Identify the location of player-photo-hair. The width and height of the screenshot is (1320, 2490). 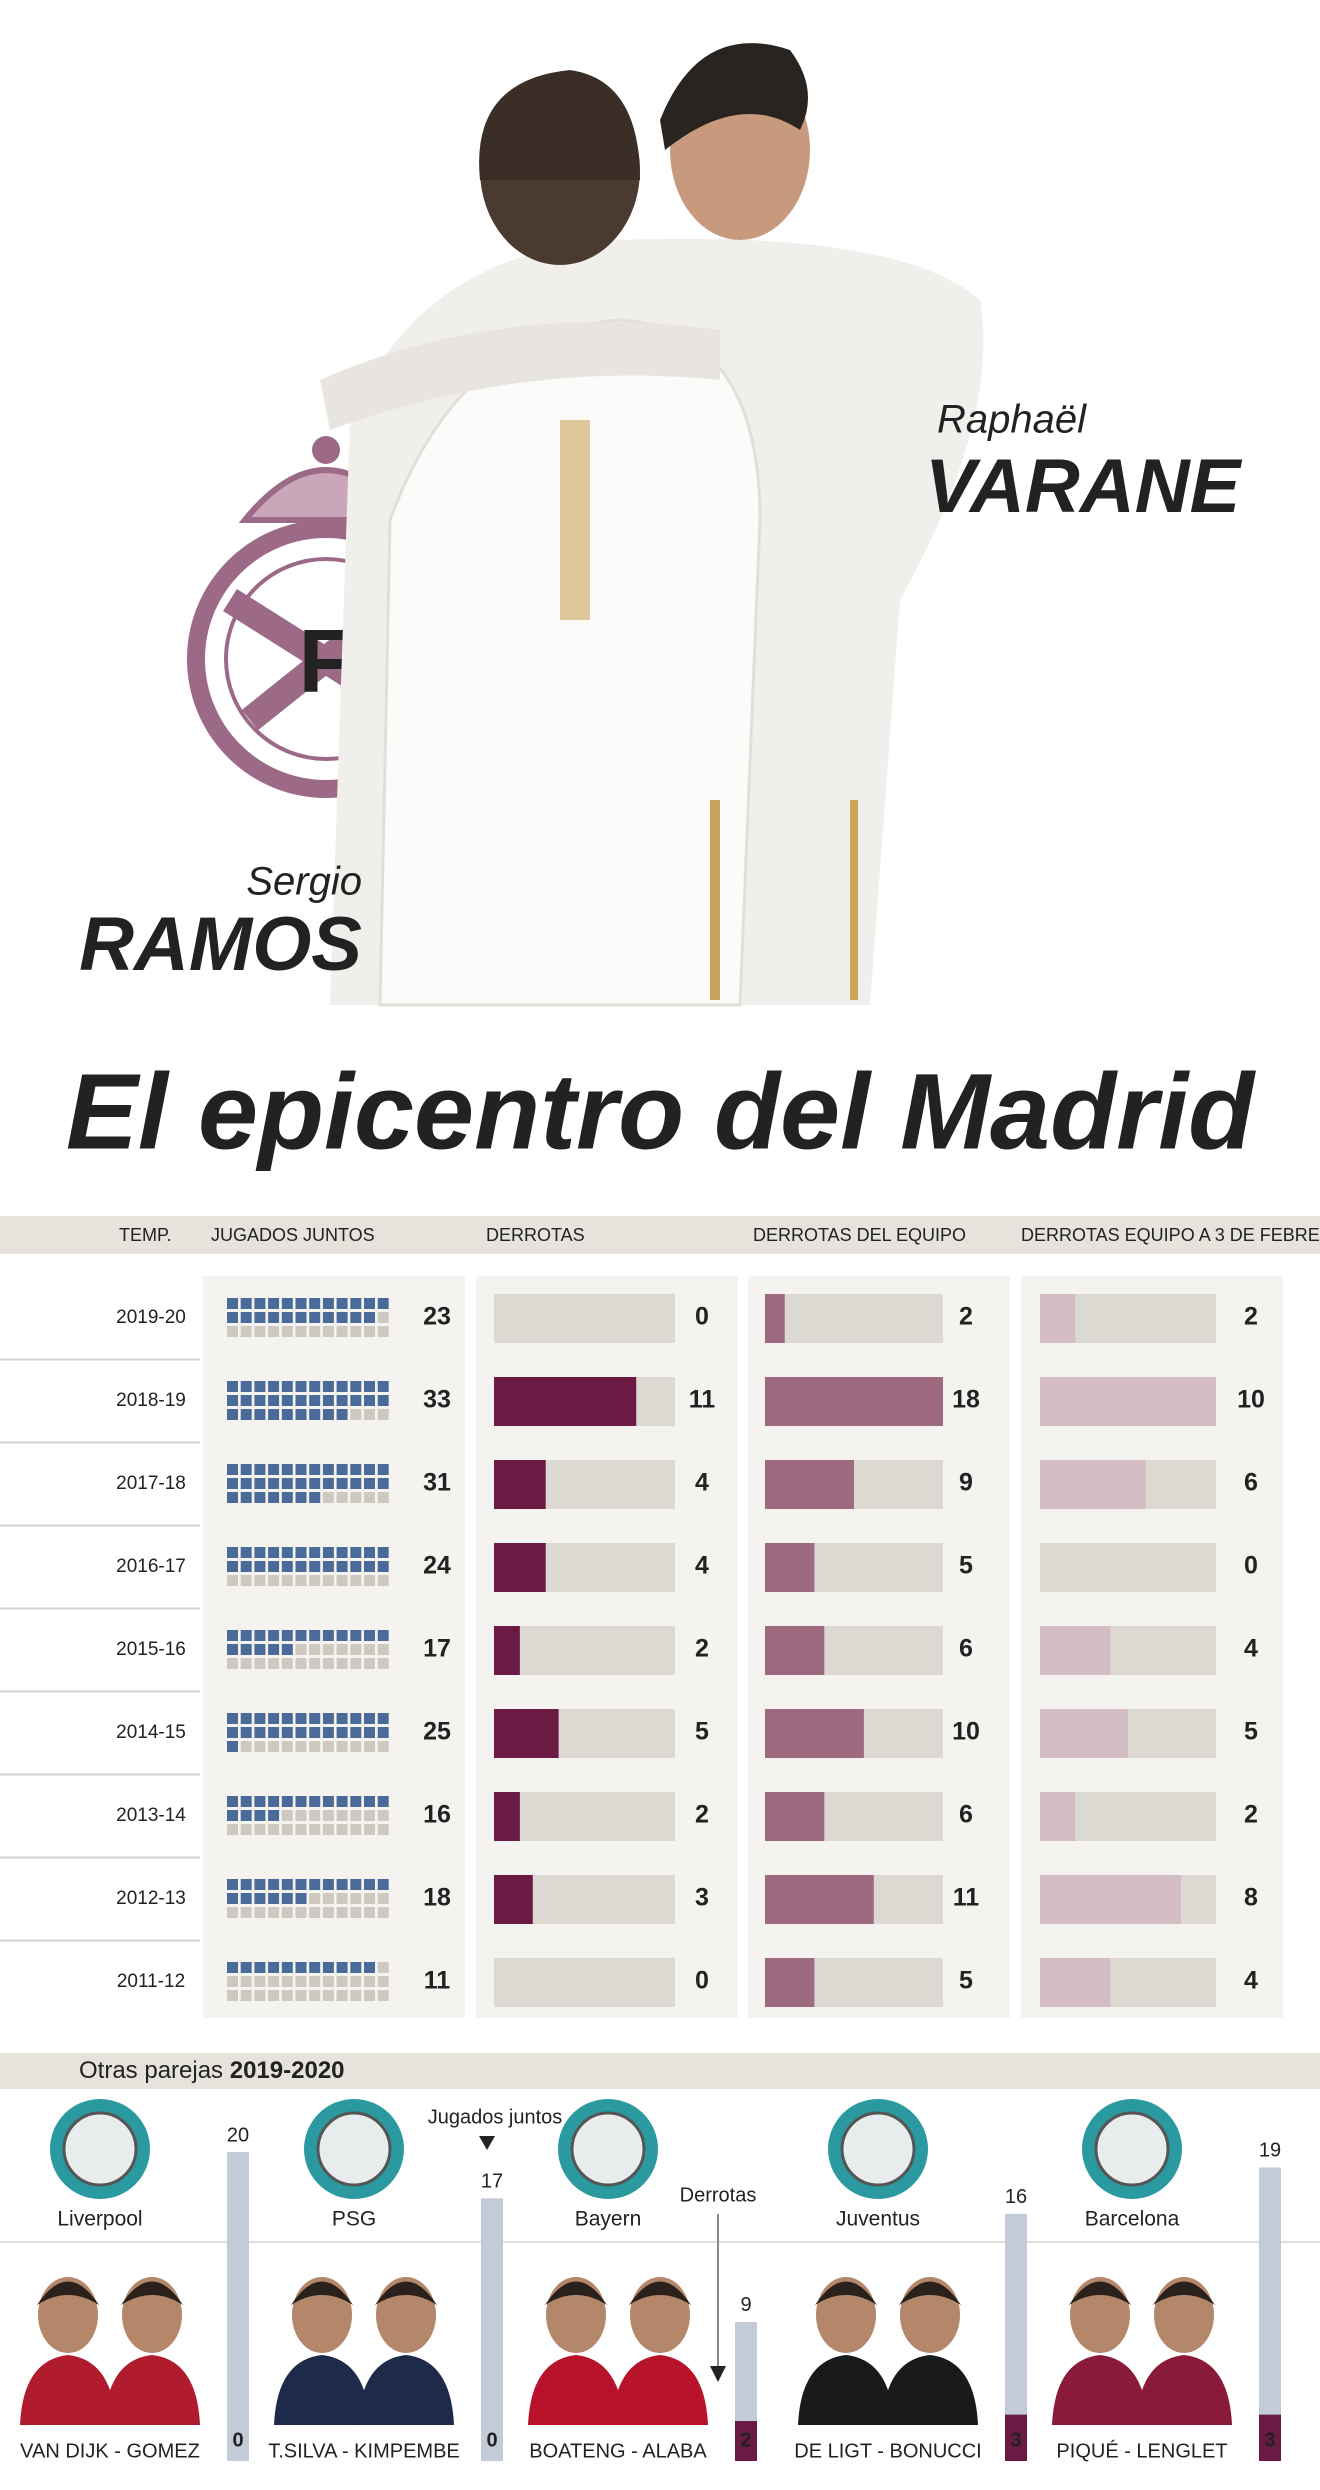
(930, 2293).